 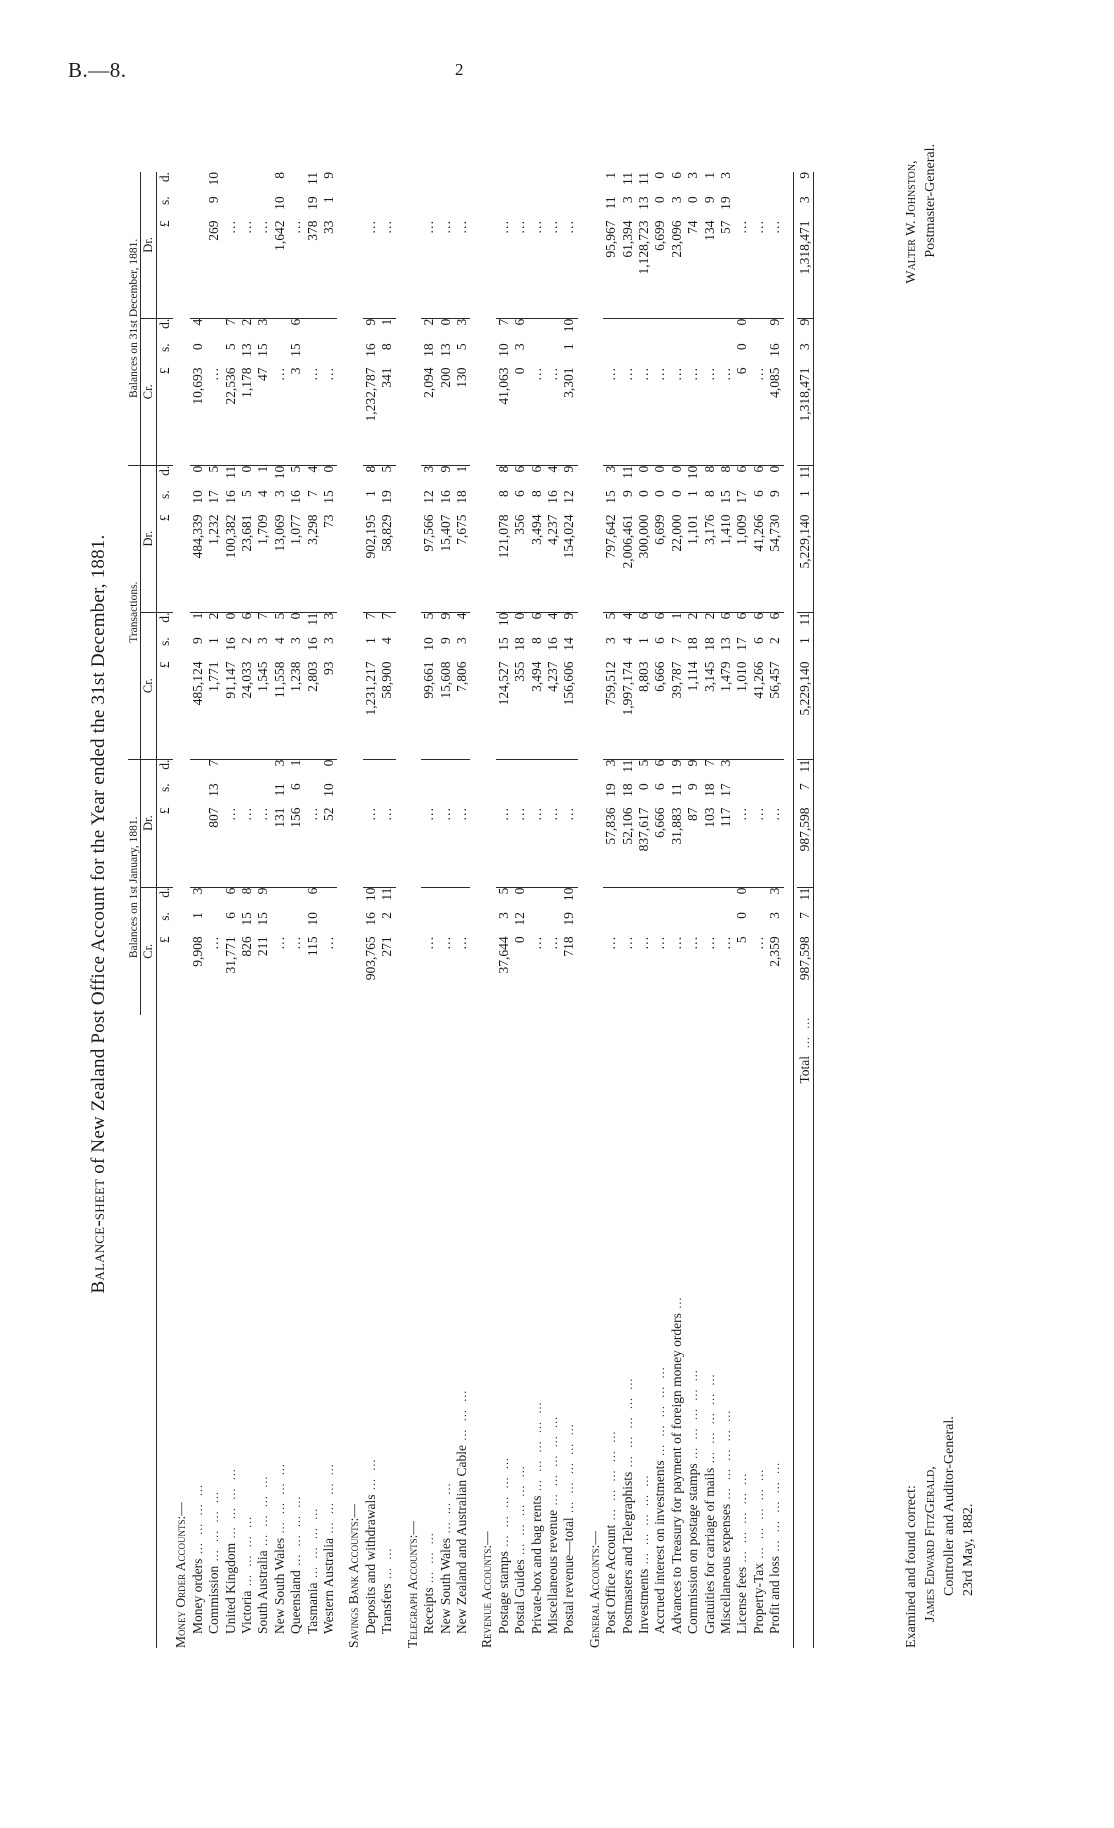 I want to click on cell-pounds: 2,094, so click(x=429, y=416).